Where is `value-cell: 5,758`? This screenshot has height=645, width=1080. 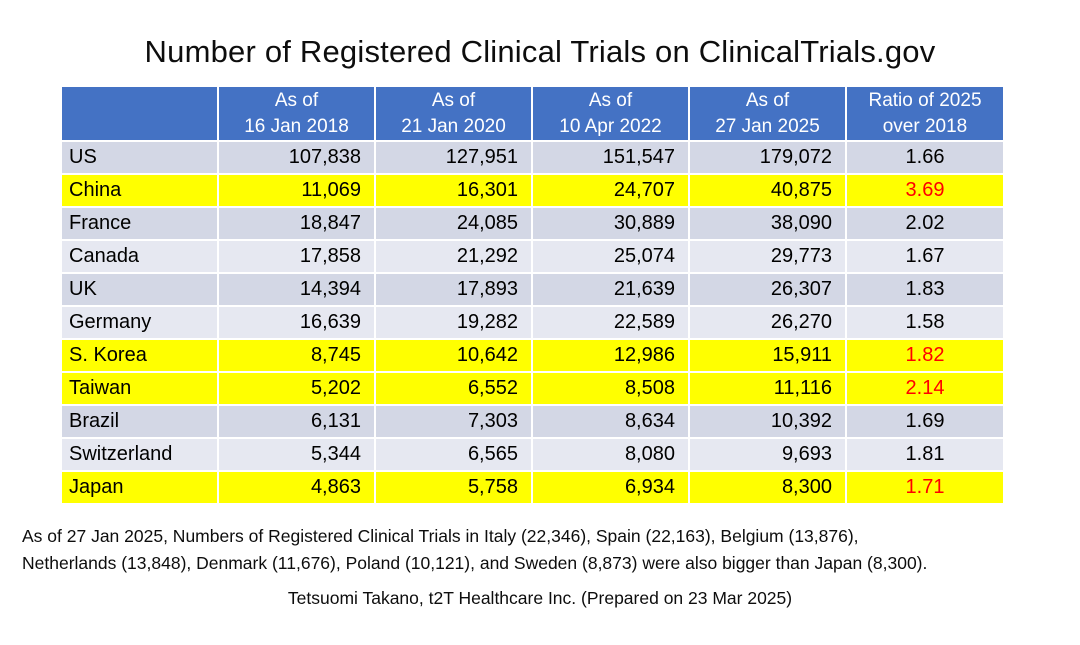 value-cell: 5,758 is located at coordinates (453, 487).